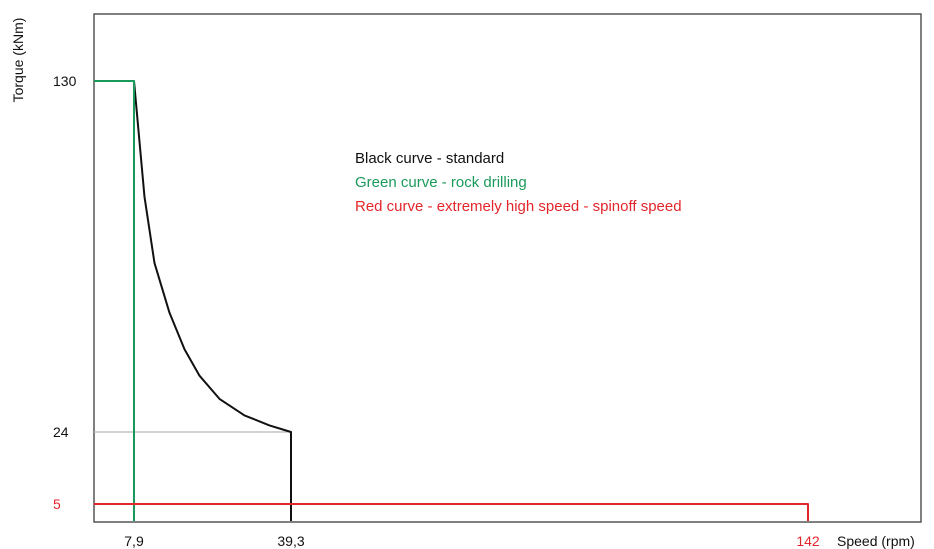 The image size is (934, 549). Describe the element at coordinates (61, 432) in the screenshot. I see `y-tick-label: 24` at that location.